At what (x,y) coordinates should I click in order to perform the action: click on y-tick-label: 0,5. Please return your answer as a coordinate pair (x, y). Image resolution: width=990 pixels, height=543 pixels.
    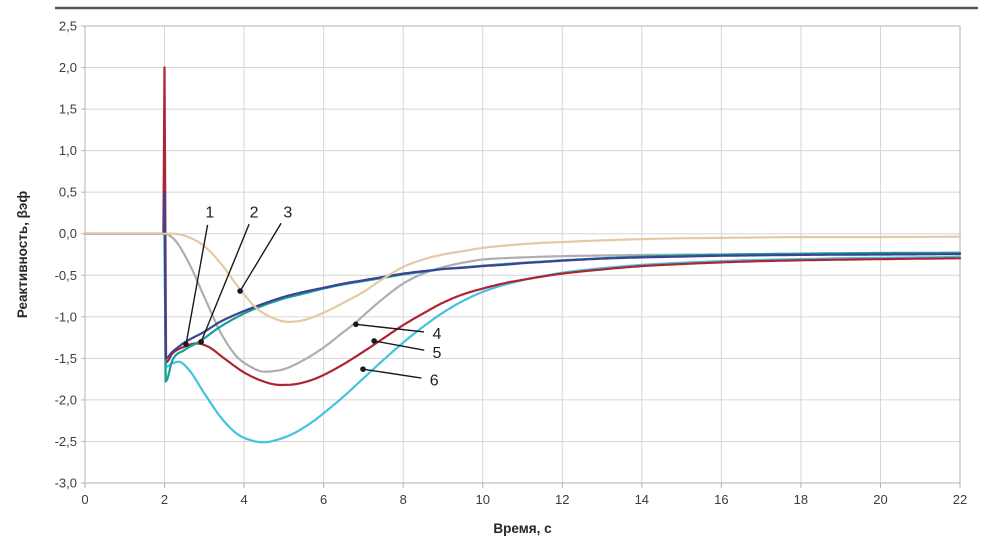
    Looking at the image, I should click on (68, 192).